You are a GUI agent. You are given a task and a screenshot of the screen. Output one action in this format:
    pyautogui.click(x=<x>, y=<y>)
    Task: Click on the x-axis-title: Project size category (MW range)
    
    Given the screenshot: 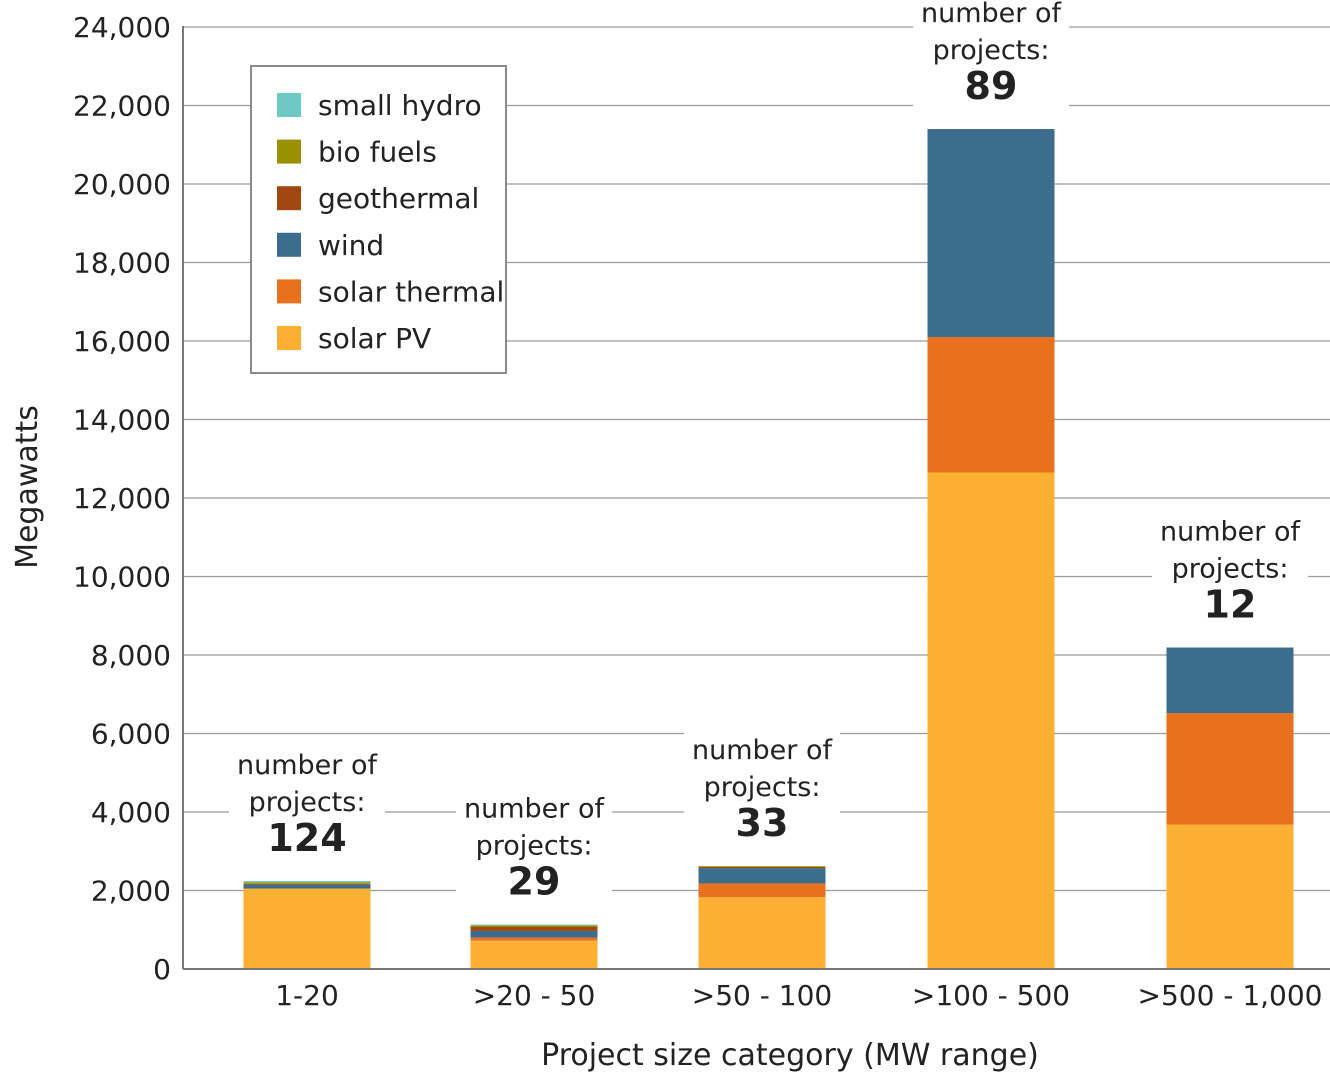 What is the action you would take?
    pyautogui.click(x=790, y=1055)
    